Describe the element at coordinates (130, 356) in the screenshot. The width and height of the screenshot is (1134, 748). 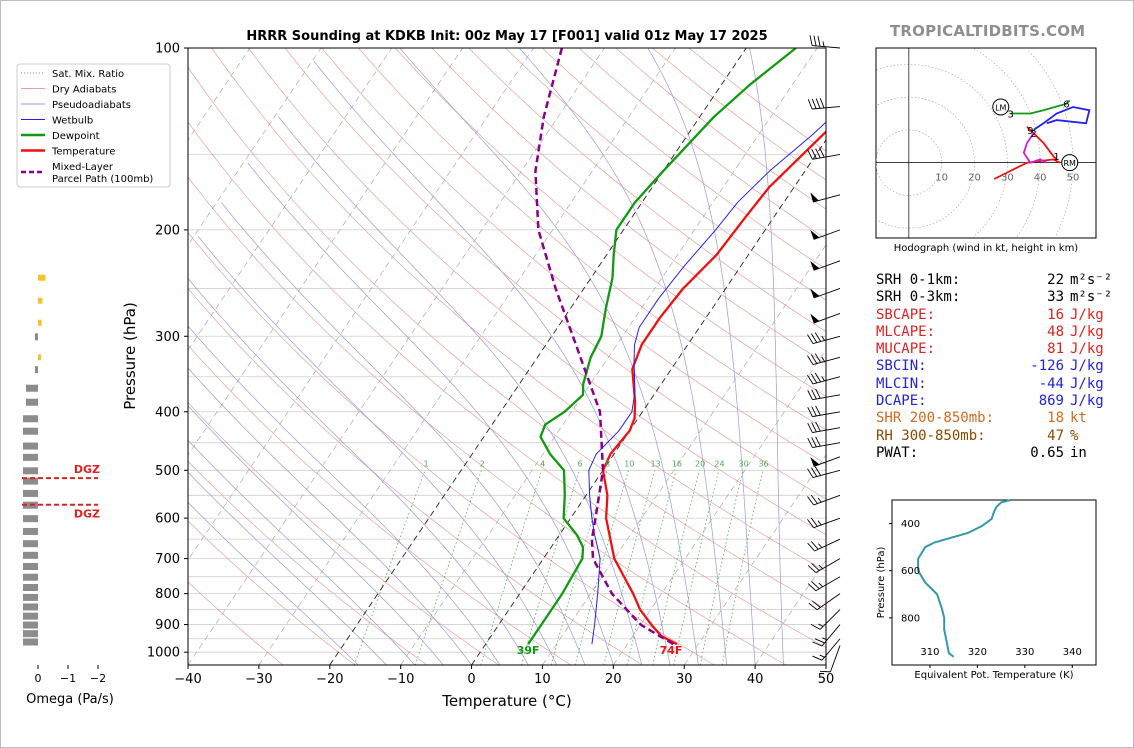
I see `y-axis-label: Pressure (hPa)` at that location.